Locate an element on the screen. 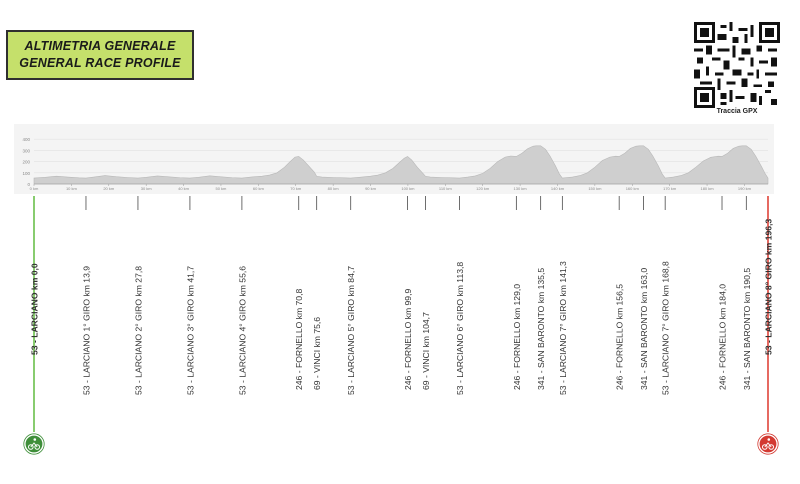 This screenshot has width=800, height=484. y-tick-label: 0 is located at coordinates (28, 184).